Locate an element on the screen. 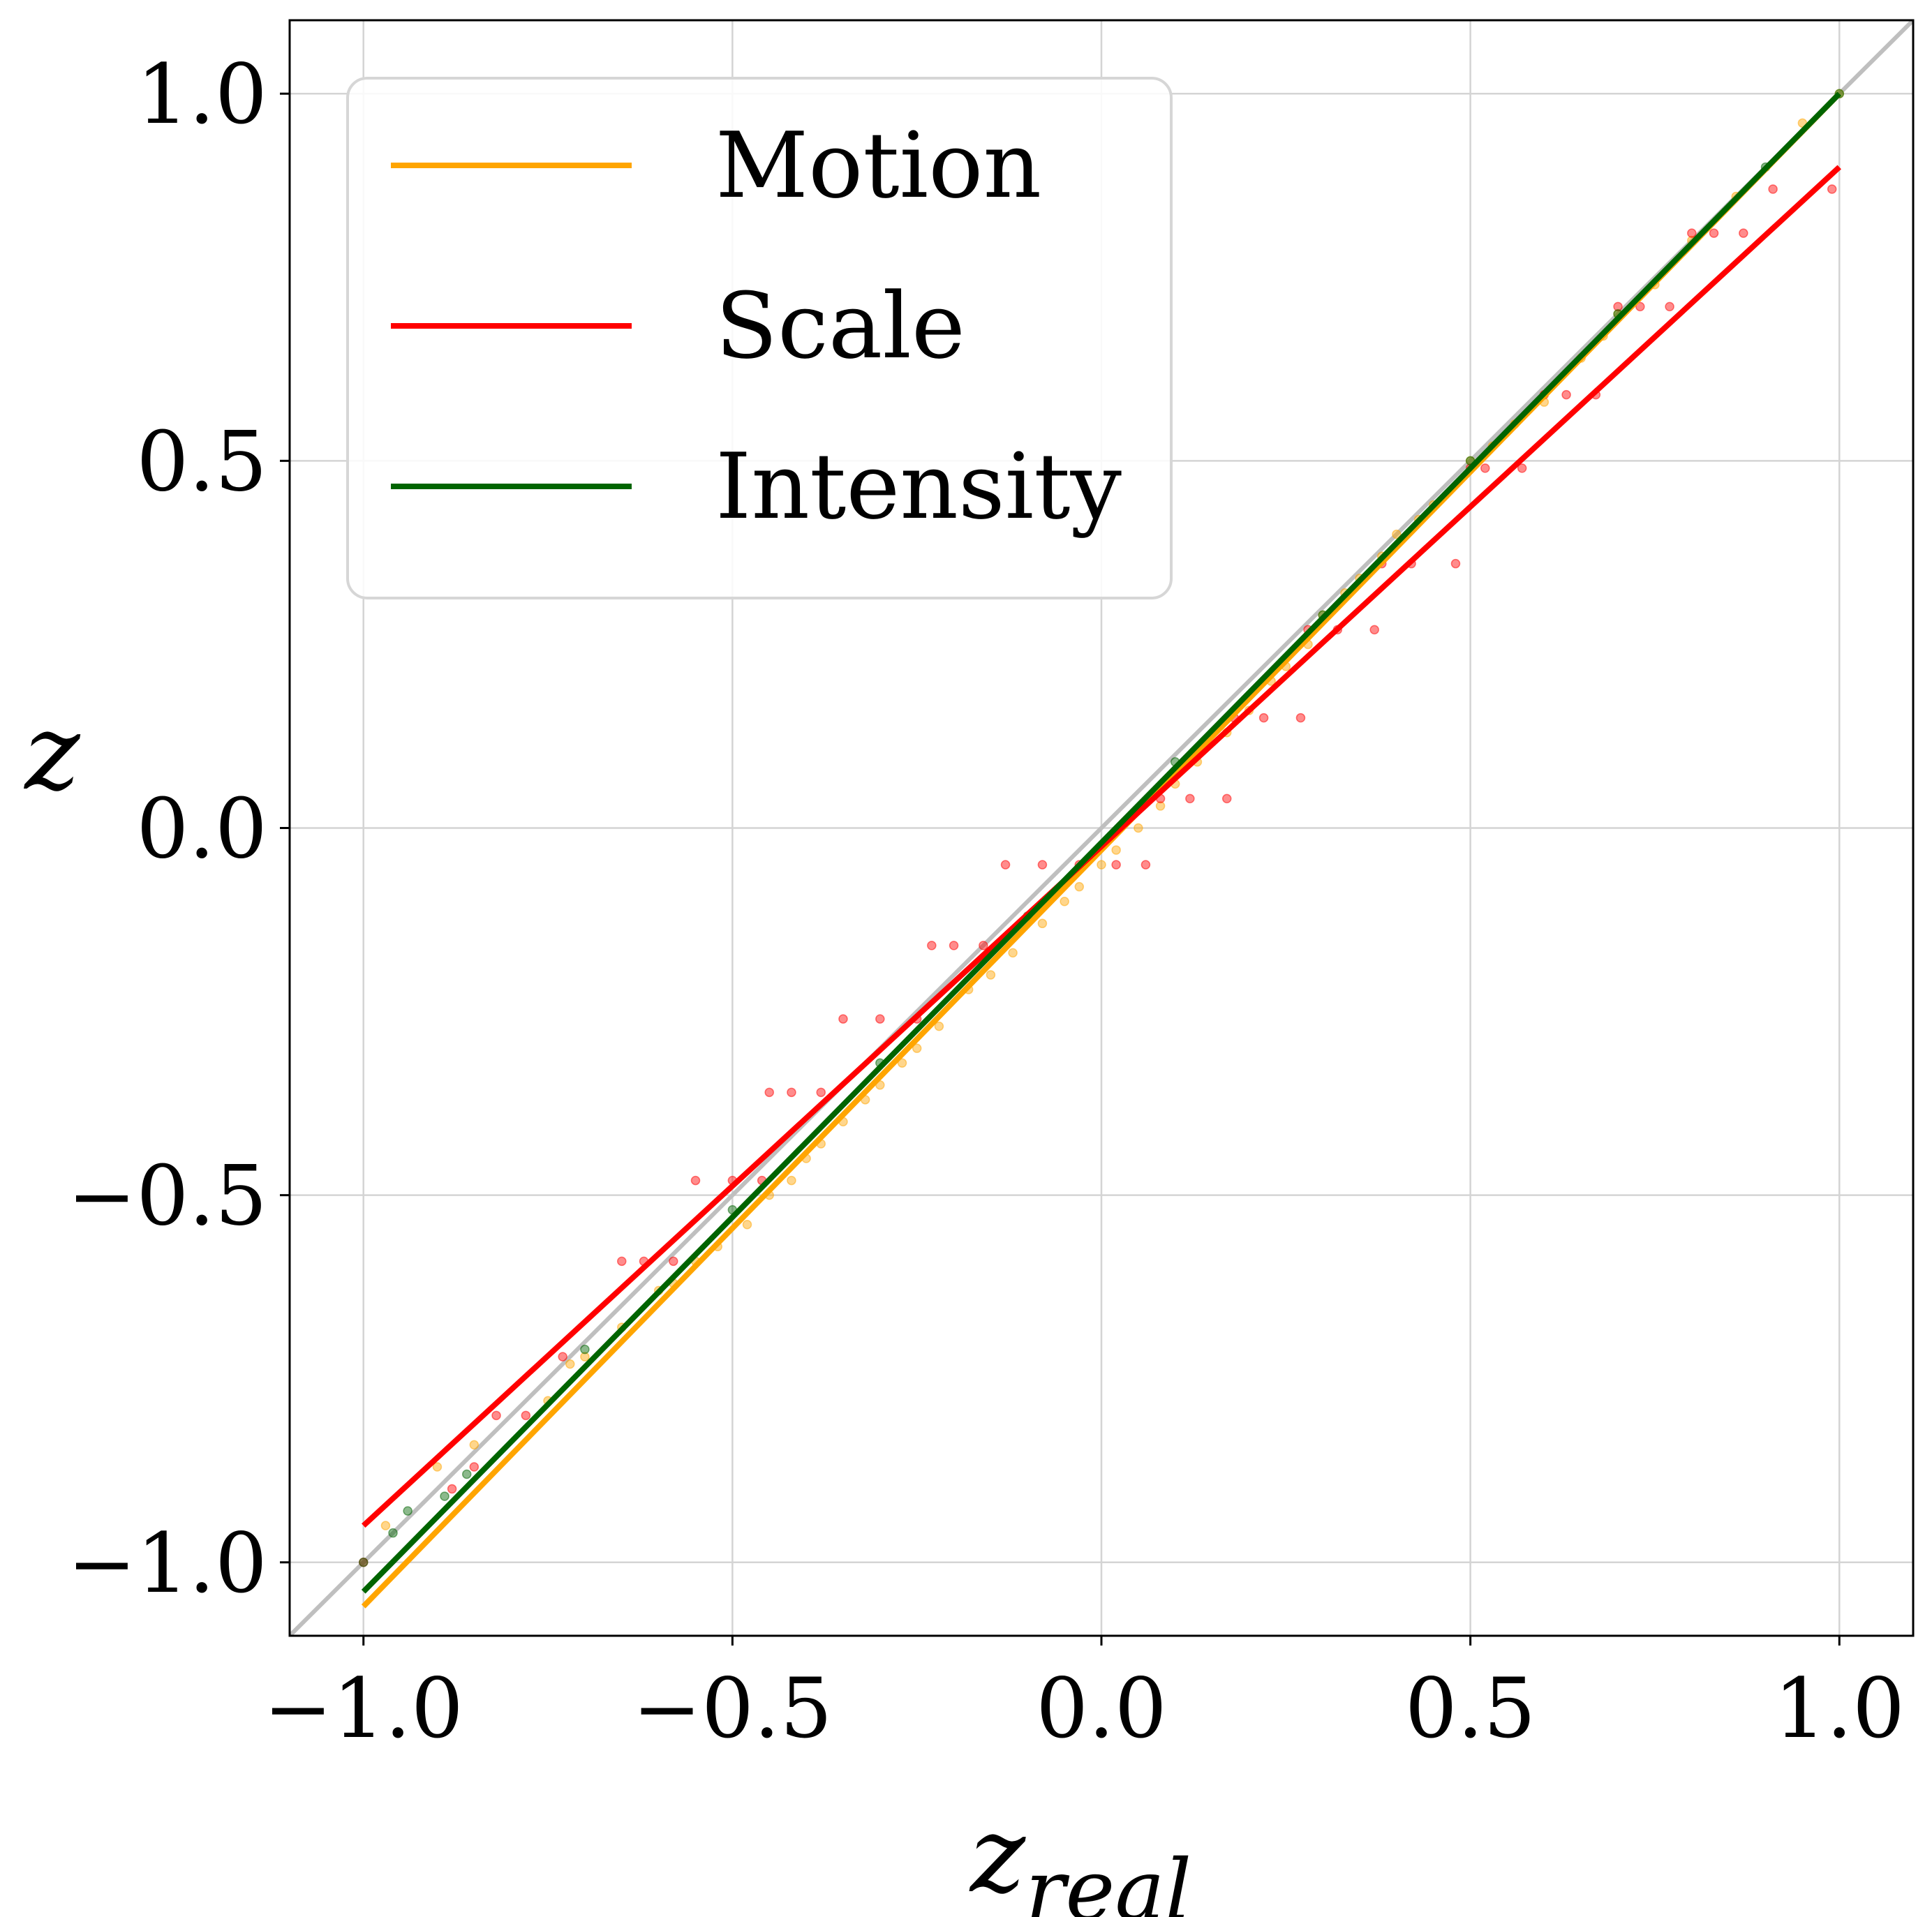 The height and width of the screenshot is (1917, 1932). x-axis-label-main: z is located at coordinates (997, 1855).